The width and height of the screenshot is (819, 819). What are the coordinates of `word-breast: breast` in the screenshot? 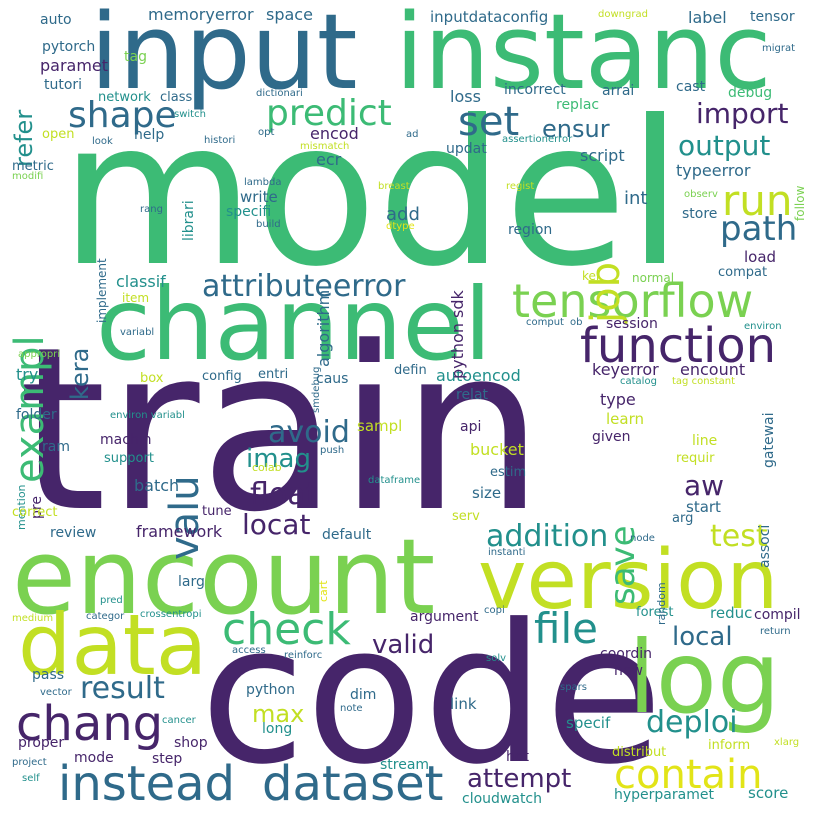 It's located at (394, 186).